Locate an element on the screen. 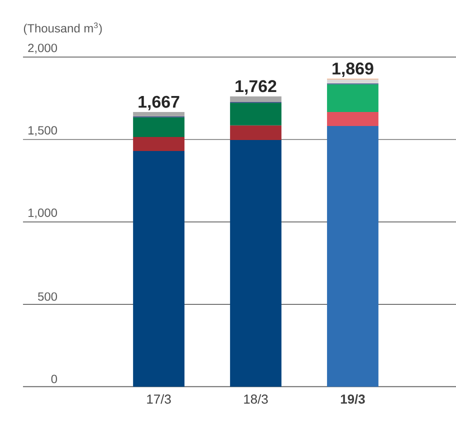 The image size is (456, 446). y-tick-label: 2,000 is located at coordinates (43, 49).